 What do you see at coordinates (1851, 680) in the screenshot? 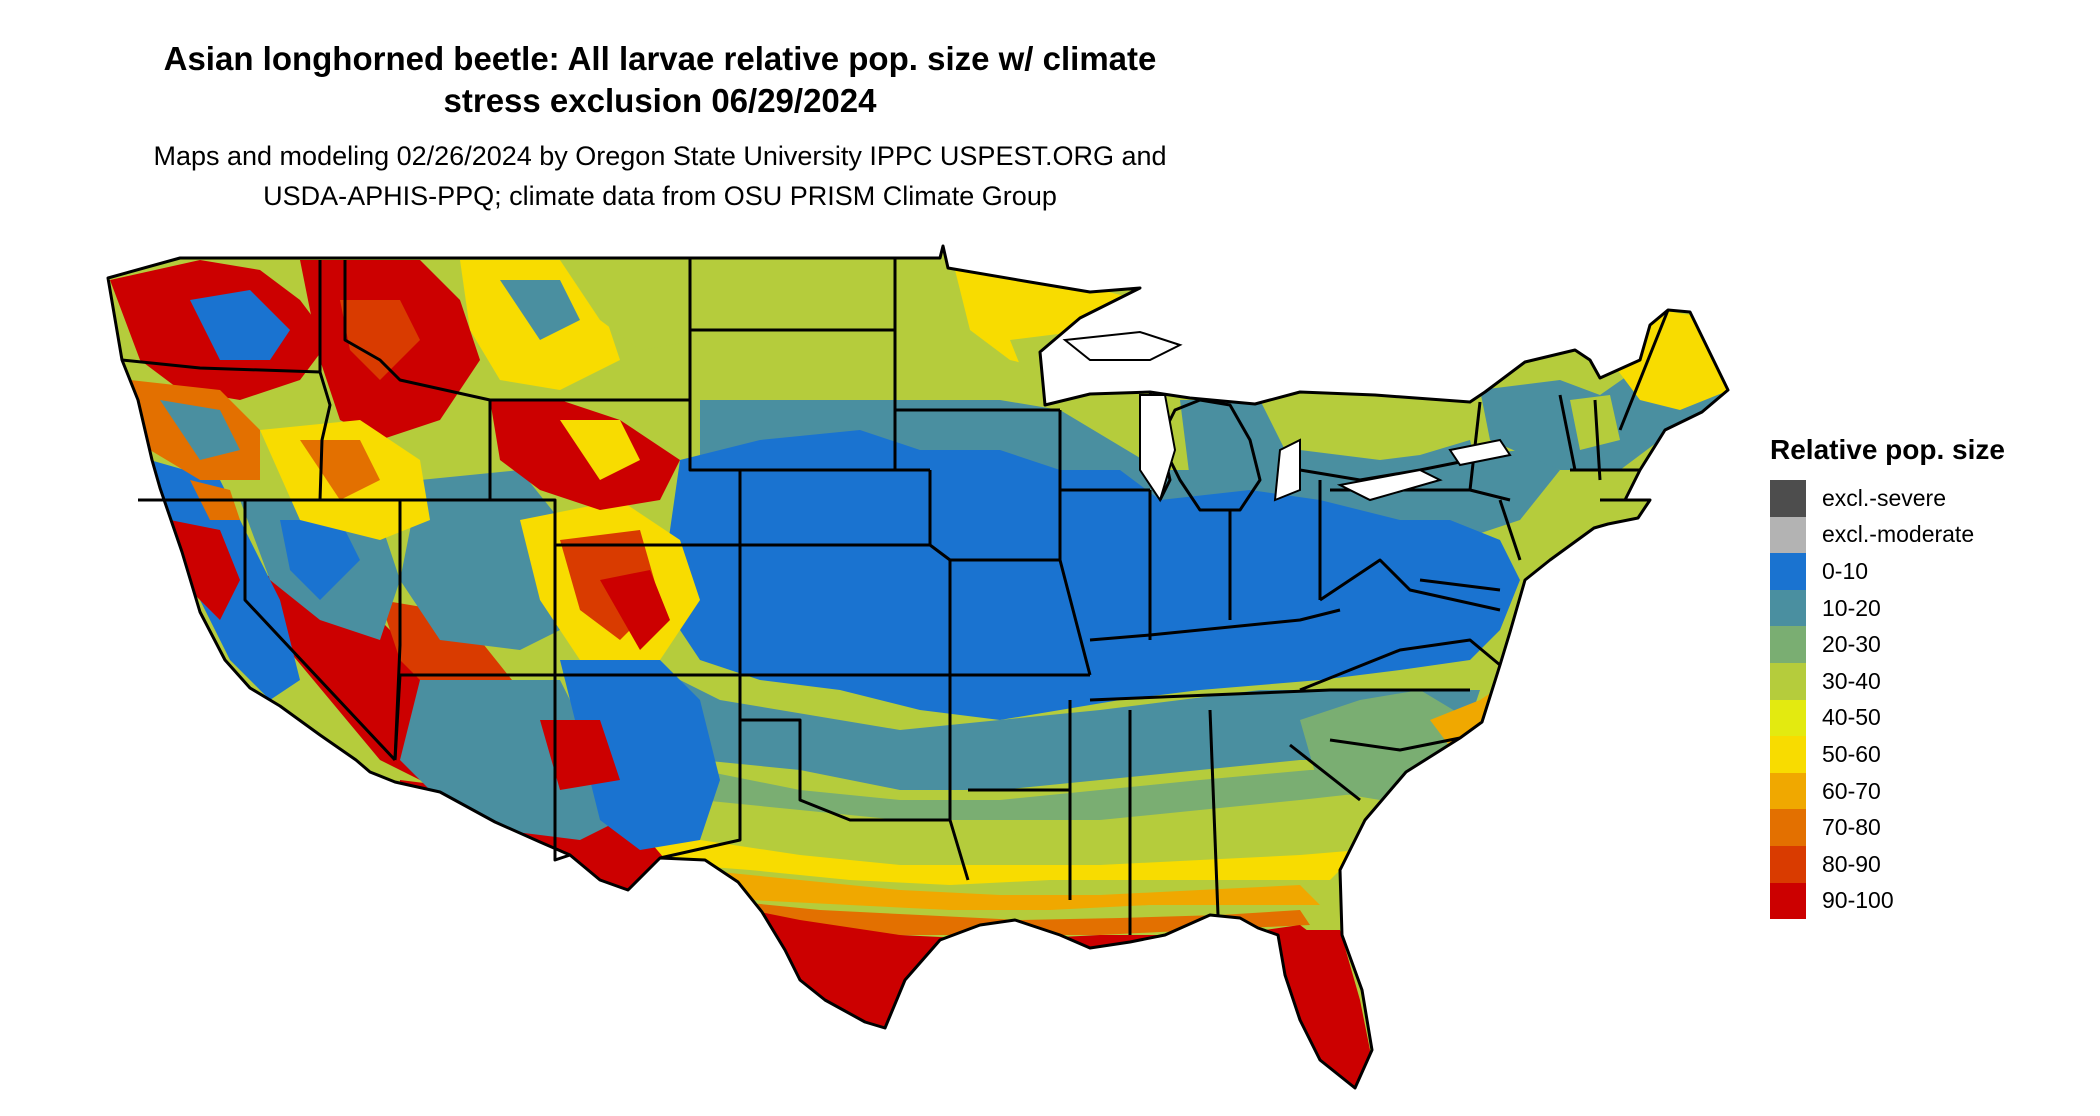
I see `legend-label: 30-40` at bounding box center [1851, 680].